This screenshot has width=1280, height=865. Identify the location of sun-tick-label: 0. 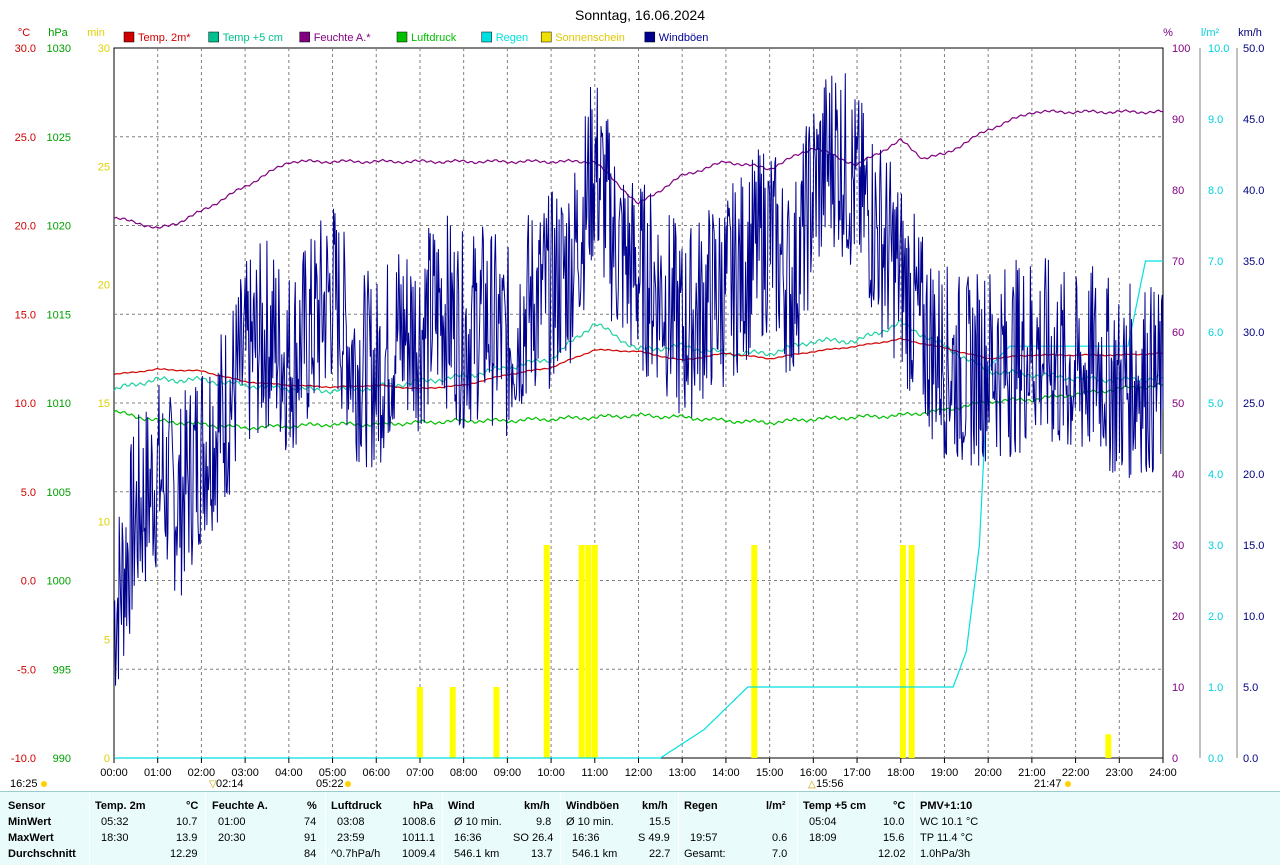
(107, 759).